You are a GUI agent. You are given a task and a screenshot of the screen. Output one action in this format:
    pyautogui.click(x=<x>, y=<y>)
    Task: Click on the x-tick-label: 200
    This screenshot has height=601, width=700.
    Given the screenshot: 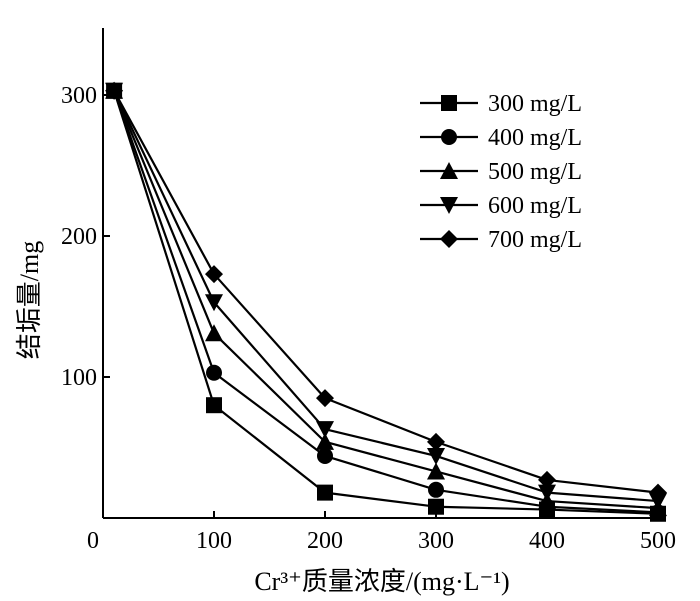 What is the action you would take?
    pyautogui.click(x=325, y=541)
    